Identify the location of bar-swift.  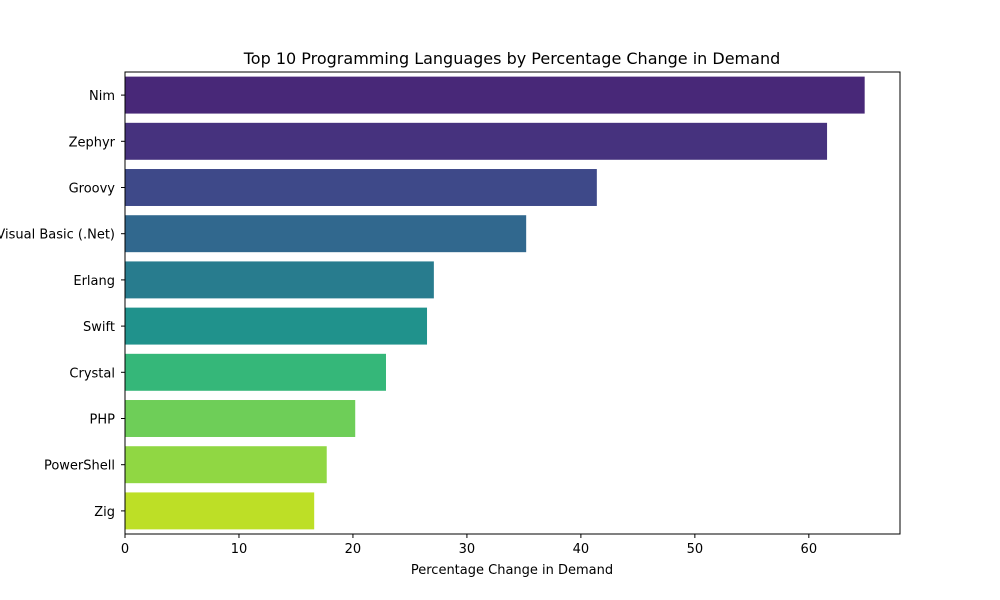
(276, 326).